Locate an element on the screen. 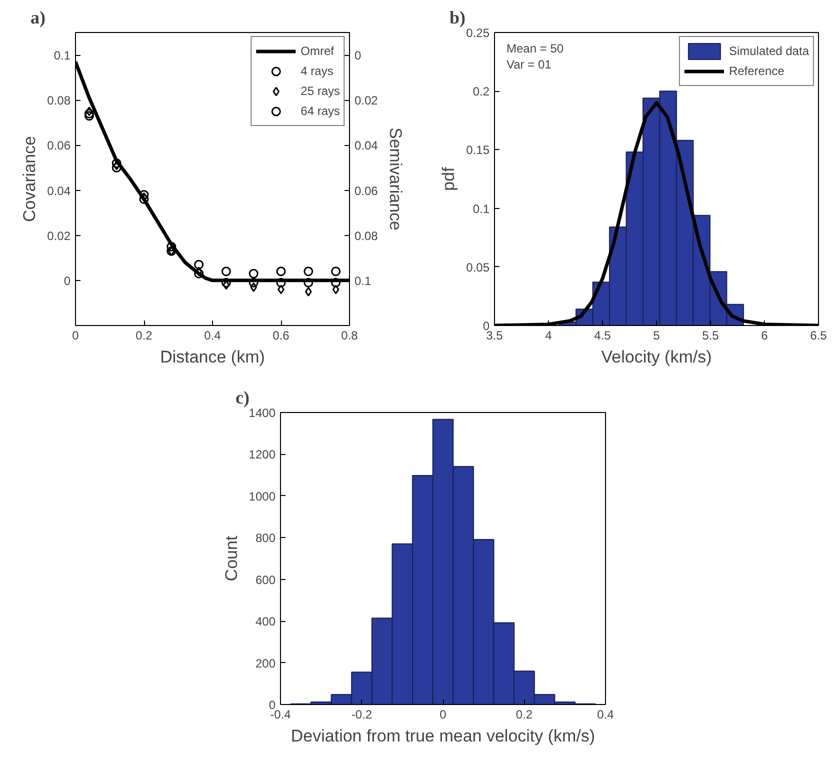 This screenshot has width=838, height=759. x-axis-title: Velocity (km/s) is located at coordinates (656, 357).